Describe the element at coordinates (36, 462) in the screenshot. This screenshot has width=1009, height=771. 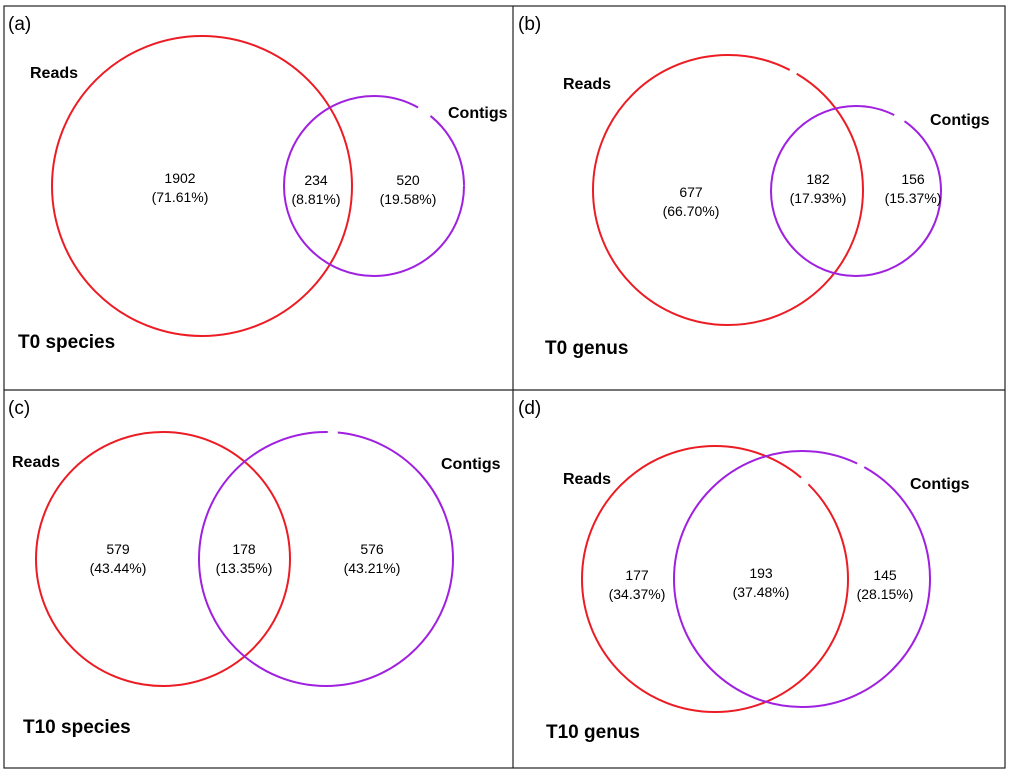
I see `panel-c-reads-label: Reads` at that location.